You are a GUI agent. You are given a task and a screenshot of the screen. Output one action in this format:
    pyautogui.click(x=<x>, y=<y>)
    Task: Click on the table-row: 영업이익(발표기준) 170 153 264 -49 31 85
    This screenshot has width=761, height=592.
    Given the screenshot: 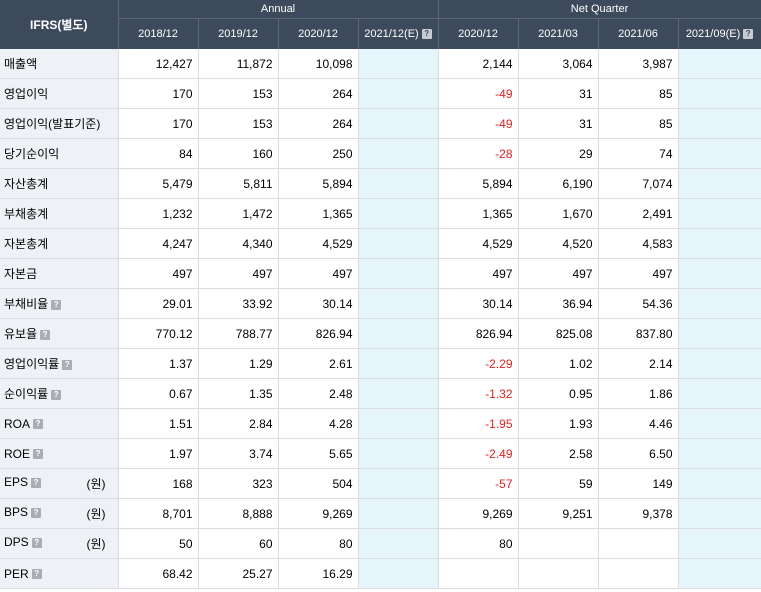 What is the action you would take?
    pyautogui.click(x=380, y=123)
    